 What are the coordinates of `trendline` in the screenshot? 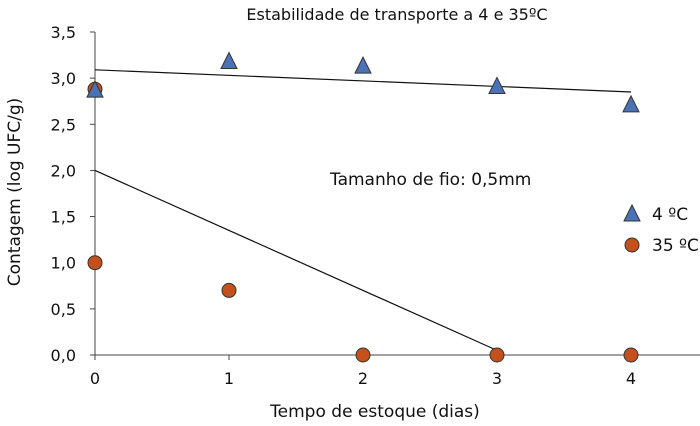 It's located at (363, 81).